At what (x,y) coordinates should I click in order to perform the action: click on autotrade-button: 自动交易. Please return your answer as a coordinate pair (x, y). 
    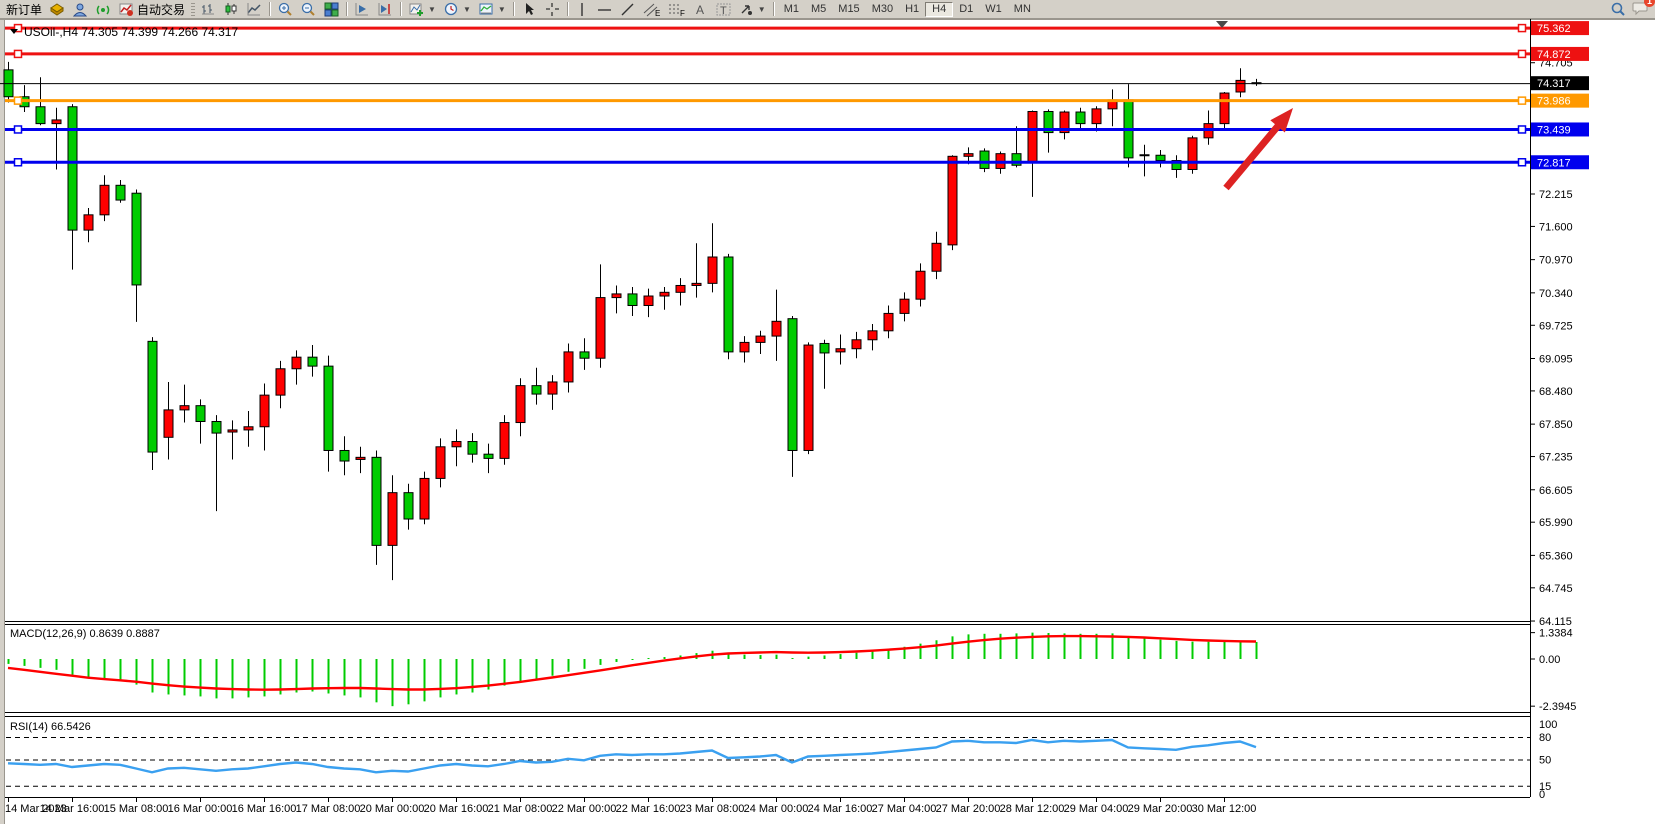
    Looking at the image, I should click on (152, 9).